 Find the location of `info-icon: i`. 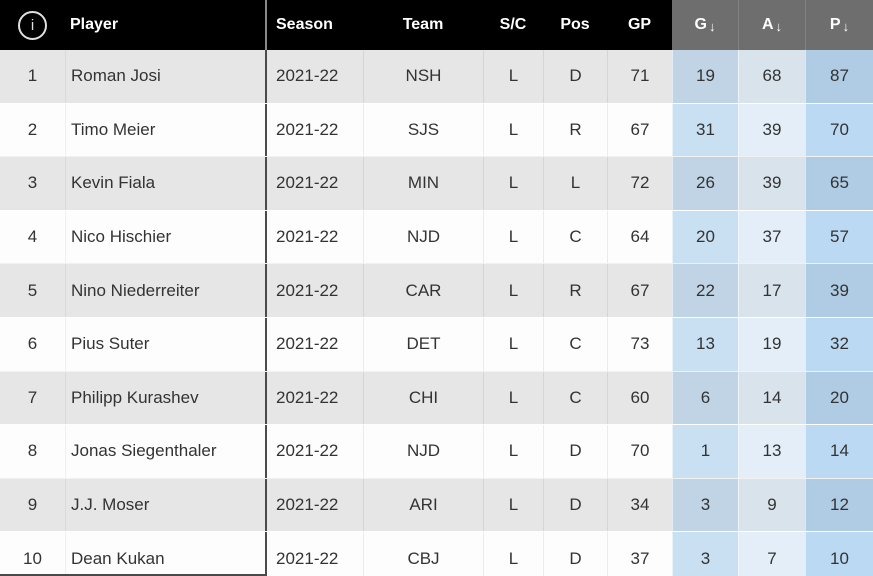

info-icon: i is located at coordinates (32, 25).